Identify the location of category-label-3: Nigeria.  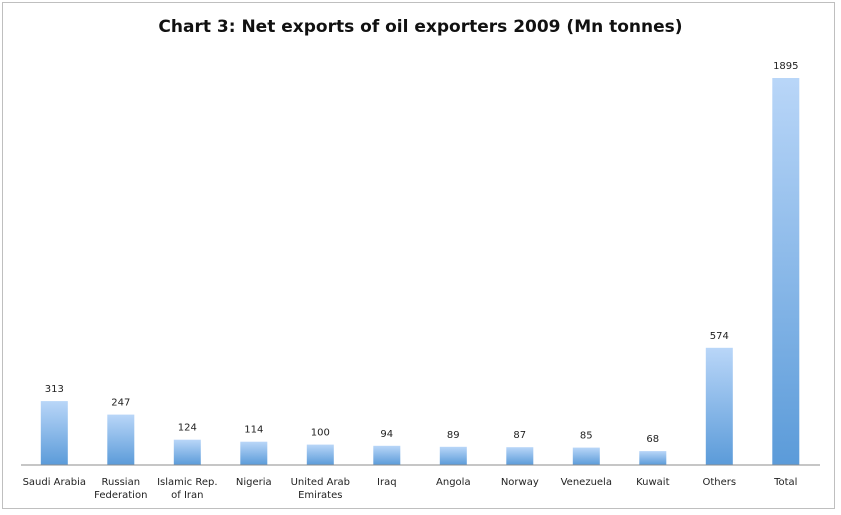
(254, 482).